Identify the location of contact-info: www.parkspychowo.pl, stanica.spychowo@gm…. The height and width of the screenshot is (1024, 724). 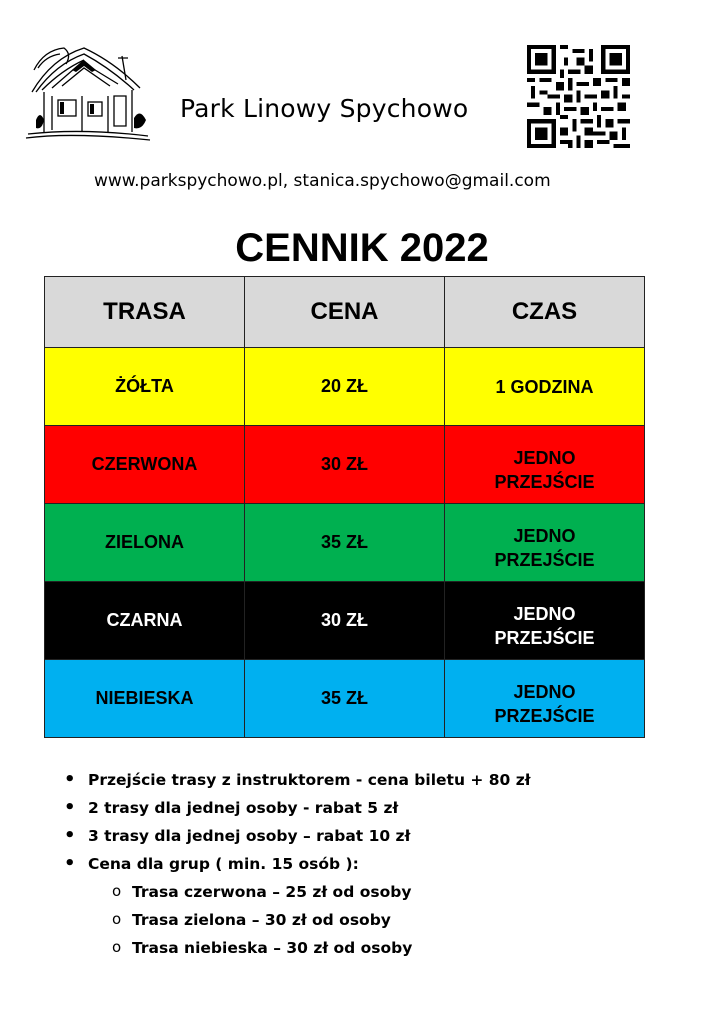
(322, 181).